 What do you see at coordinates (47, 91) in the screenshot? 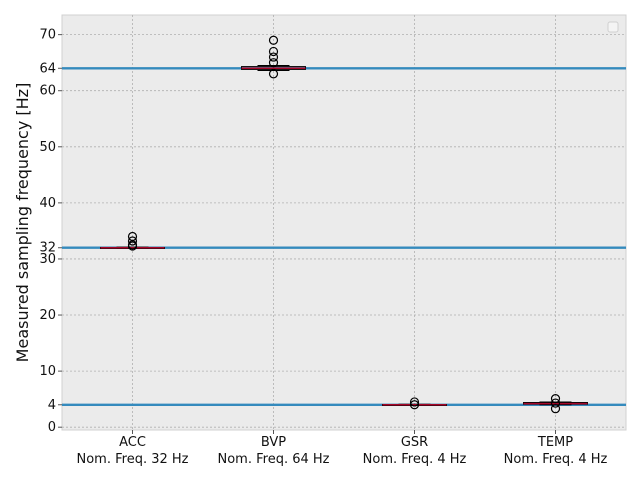
I see `y-tick-label: 60` at bounding box center [47, 91].